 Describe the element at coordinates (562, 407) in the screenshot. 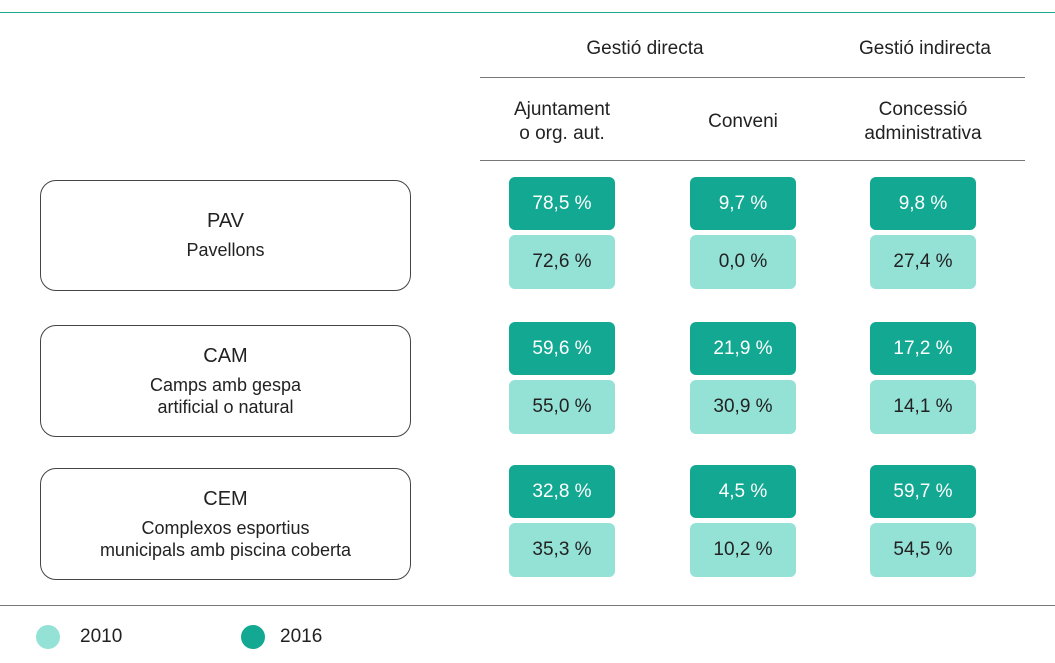

I see `cell-2010: 55,0 %` at that location.